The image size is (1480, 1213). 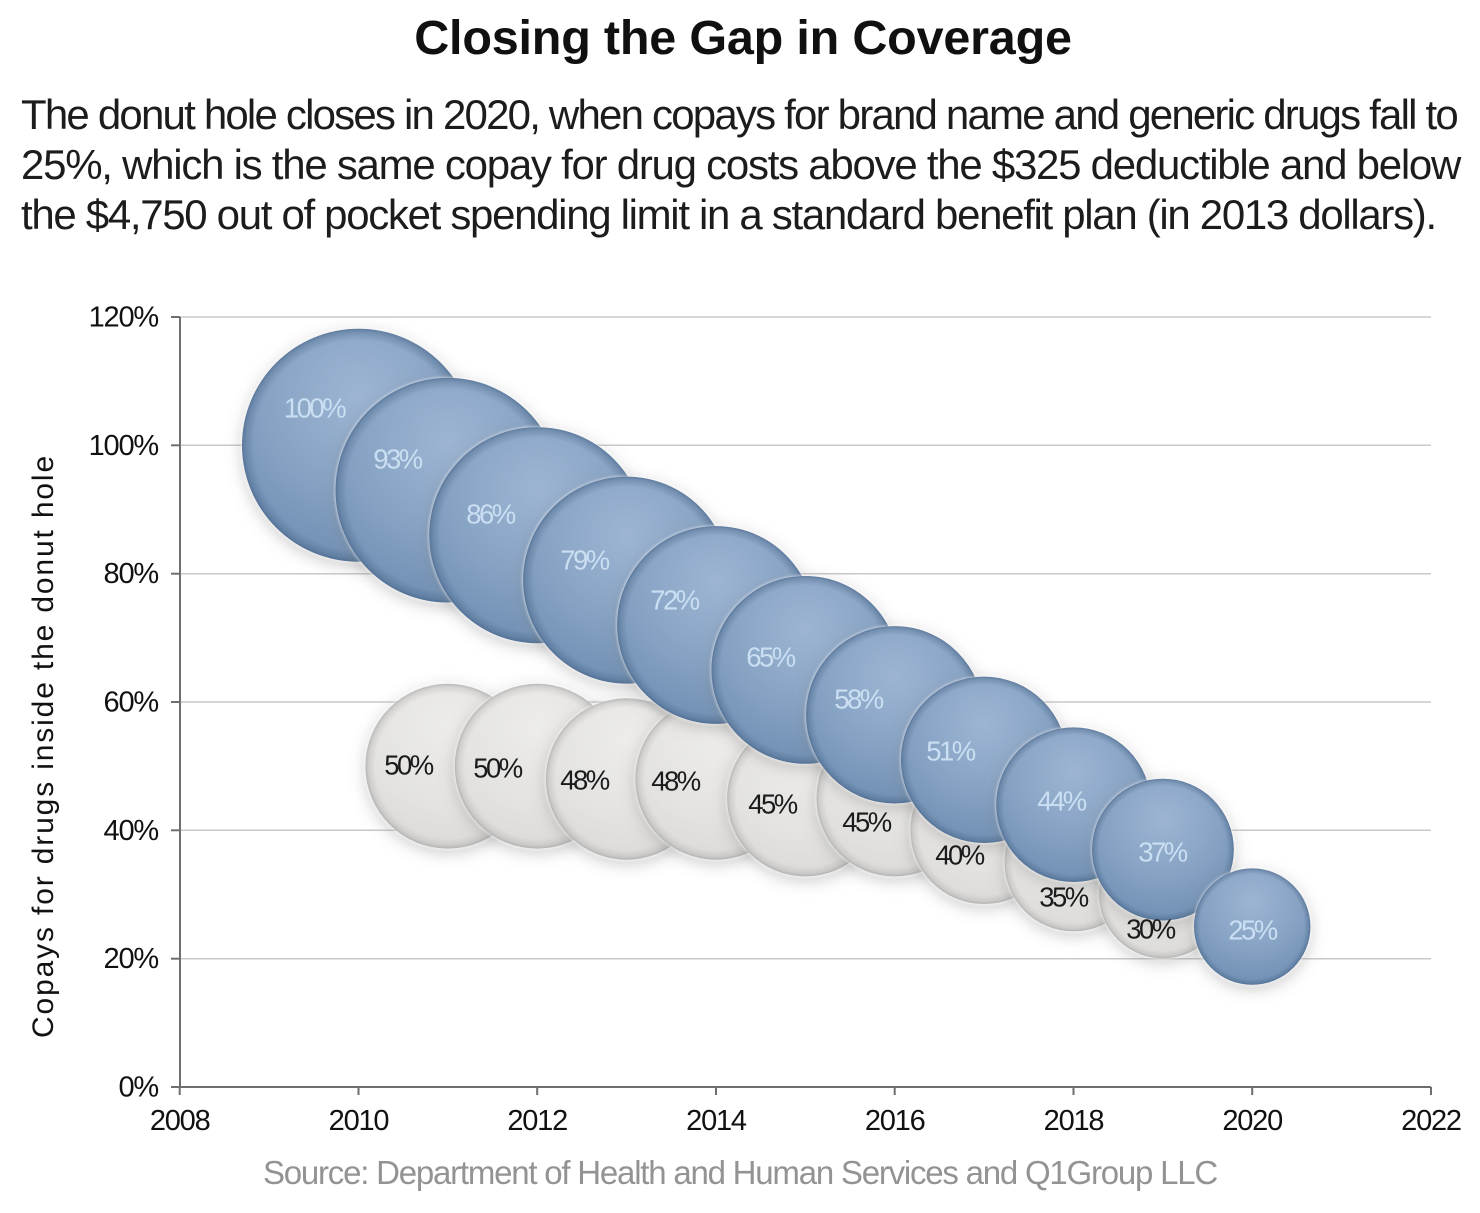 I want to click on svg-text: 51%, so click(x=951, y=751).